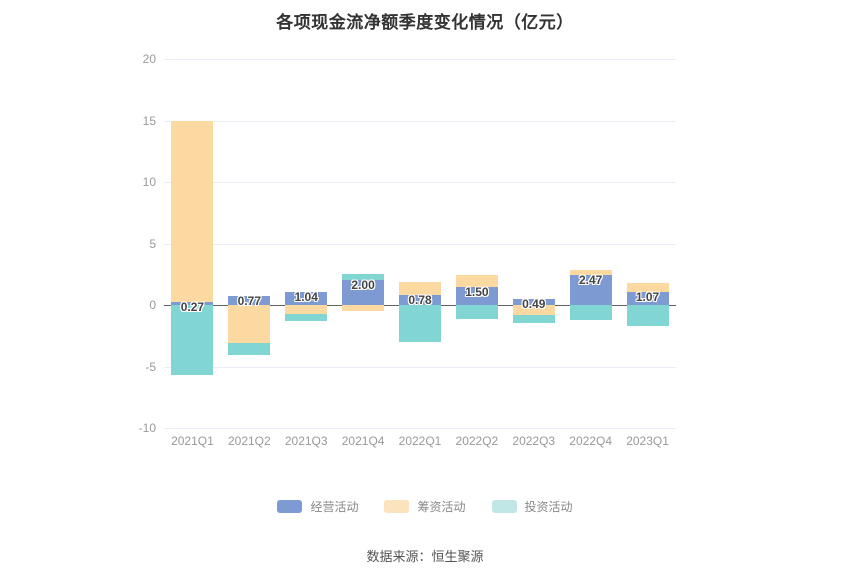  I want to click on bar-value-label: 0.77, so click(249, 300).